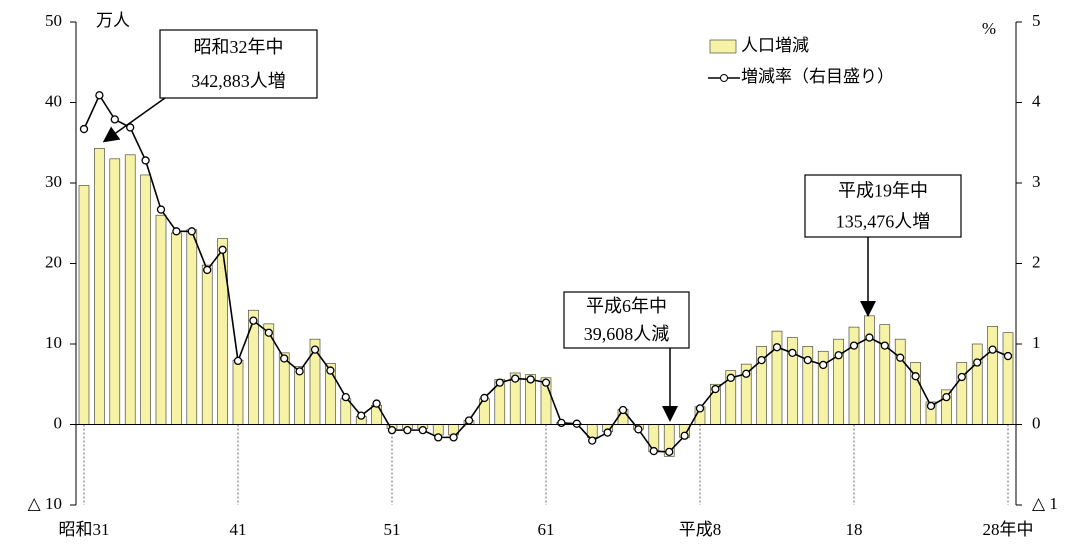 Image resolution: width=1075 pixels, height=547 pixels. What do you see at coordinates (84, 529) in the screenshot?
I see `x-tick-label: 昭和31` at bounding box center [84, 529].